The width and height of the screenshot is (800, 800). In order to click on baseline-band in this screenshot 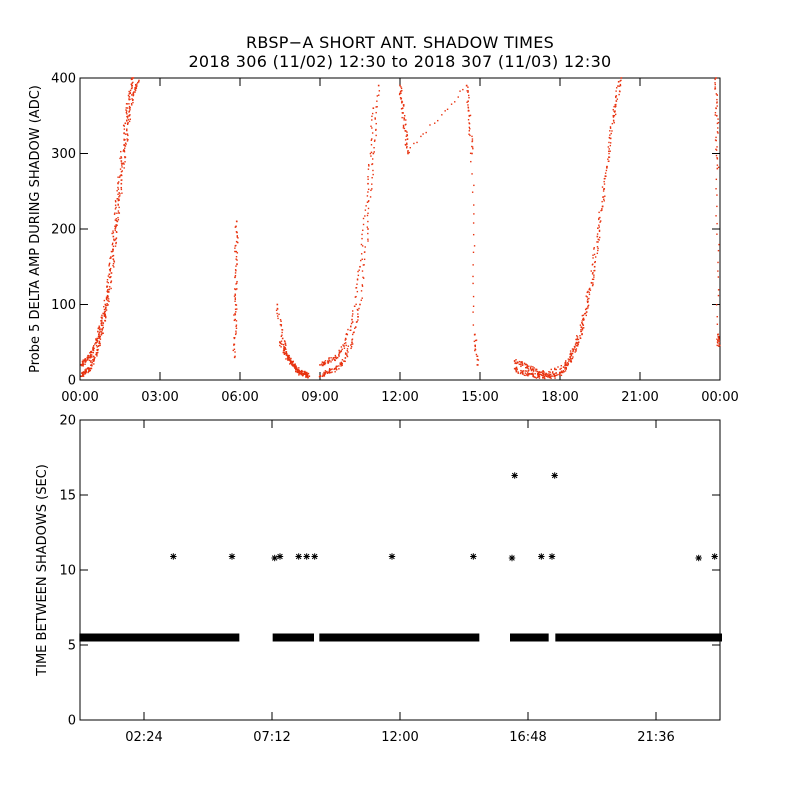, I will do `click(293, 637)`.